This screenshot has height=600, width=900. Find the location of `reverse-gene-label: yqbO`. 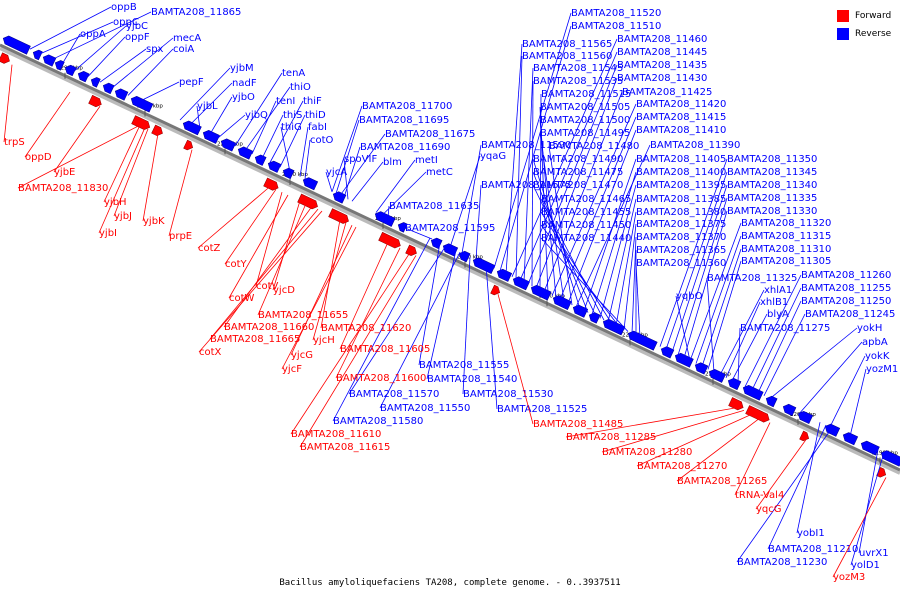

reverse-gene-label: yqbO is located at coordinates (689, 296).